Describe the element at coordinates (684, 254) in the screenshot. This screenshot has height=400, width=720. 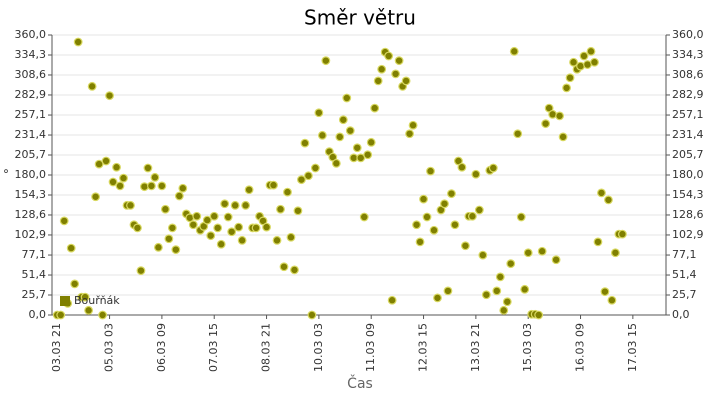
I see `y2-tick-label: 77,1` at that location.